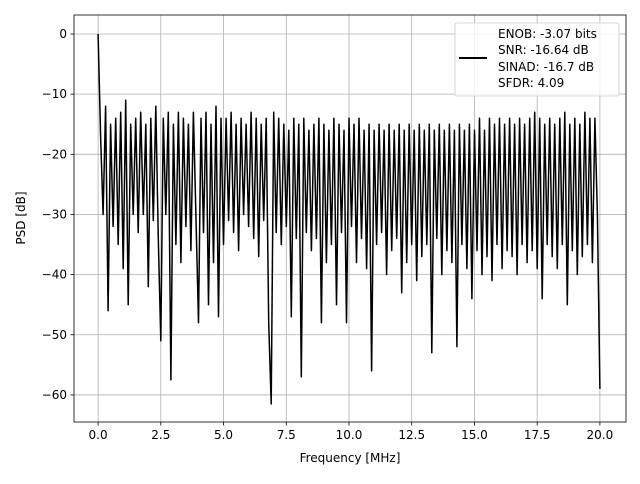  I want to click on x-tick-label: 0.0, so click(98, 435).